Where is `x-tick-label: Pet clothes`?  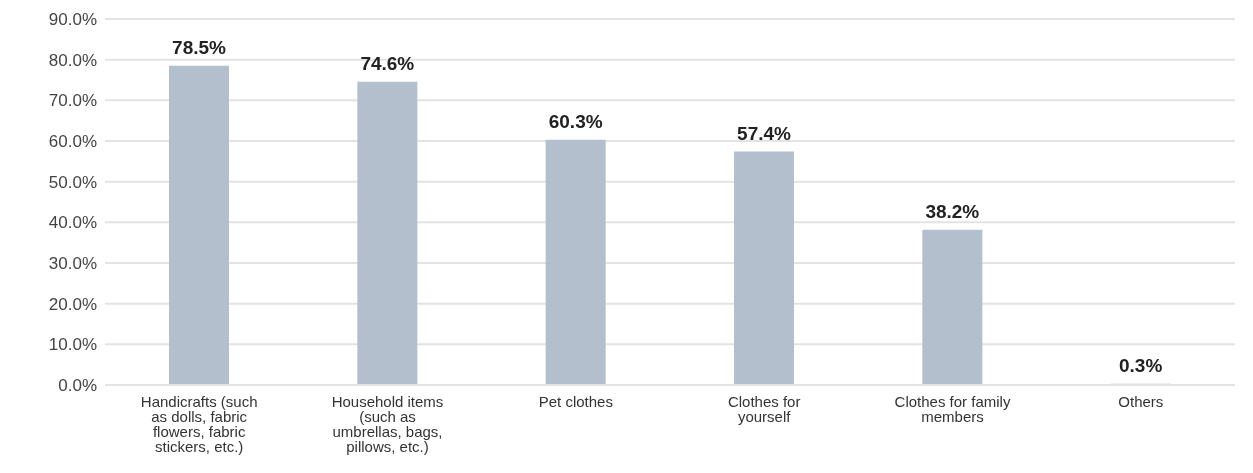 x-tick-label: Pet clothes is located at coordinates (575, 401).